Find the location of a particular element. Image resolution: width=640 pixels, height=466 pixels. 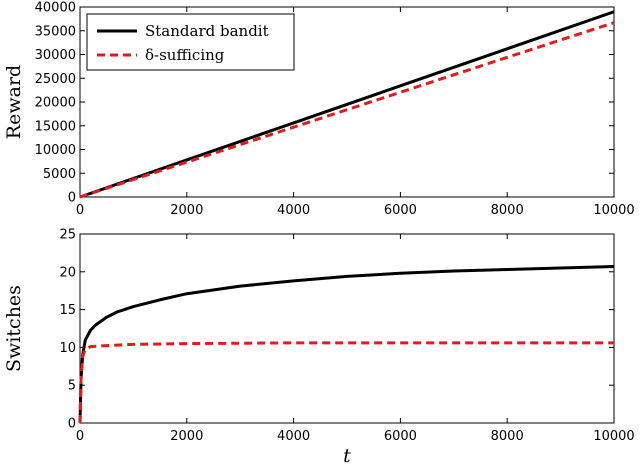

reward-y-tick-label: 25000 is located at coordinates (55, 79).